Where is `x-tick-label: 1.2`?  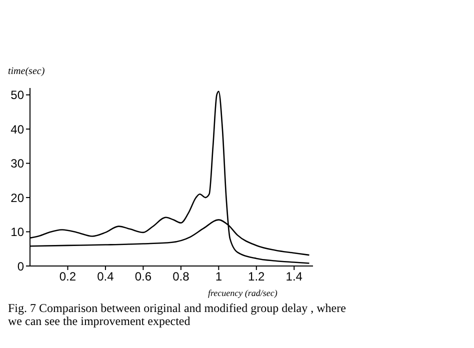 x-tick-label: 1.2 is located at coordinates (257, 277).